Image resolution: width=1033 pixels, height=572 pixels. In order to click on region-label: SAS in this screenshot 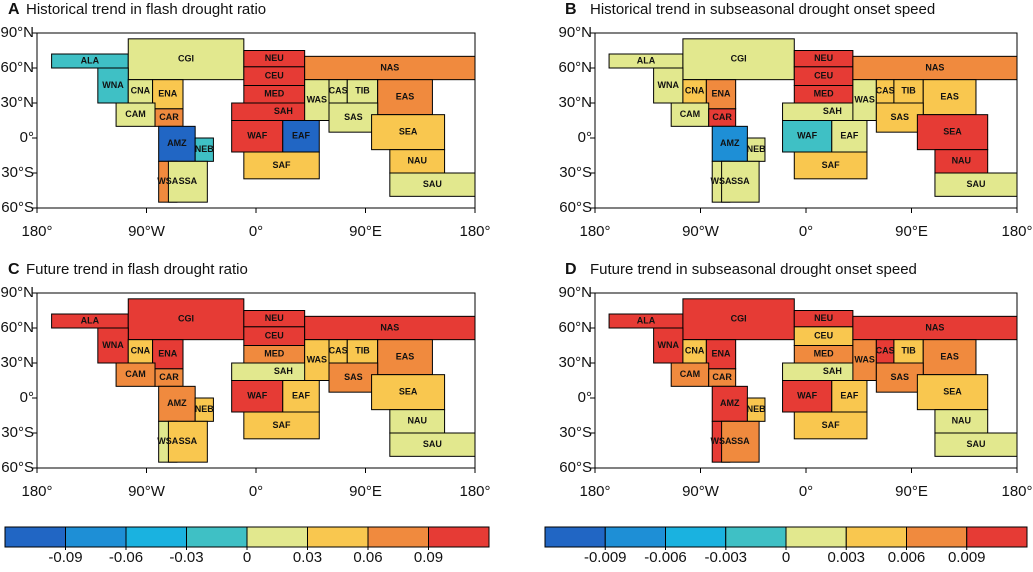, I will do `click(353, 117)`.